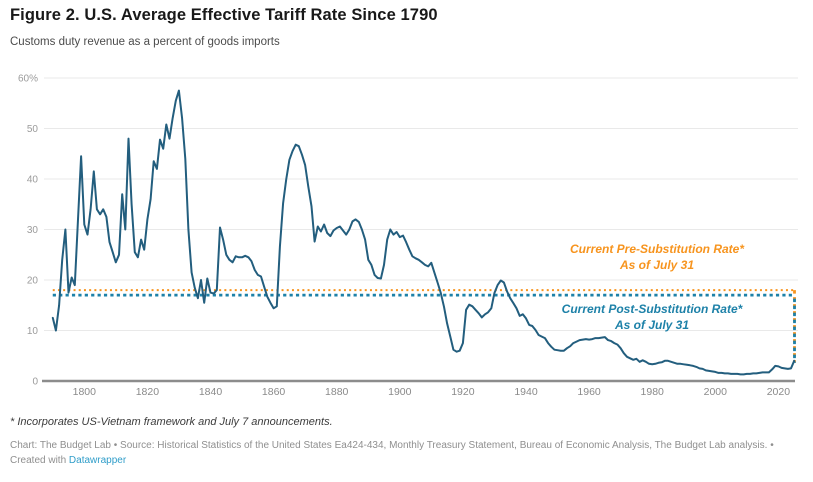 The height and width of the screenshot is (482, 813). I want to click on x-tick-label: 1920, so click(463, 392).